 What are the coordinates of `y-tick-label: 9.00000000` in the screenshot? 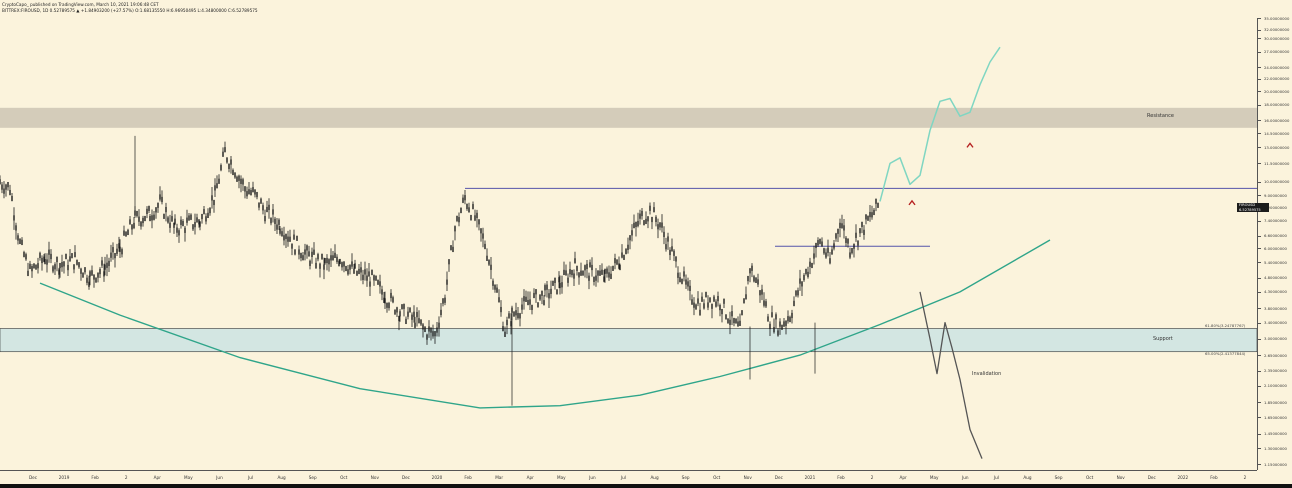 It's located at (1275, 195).